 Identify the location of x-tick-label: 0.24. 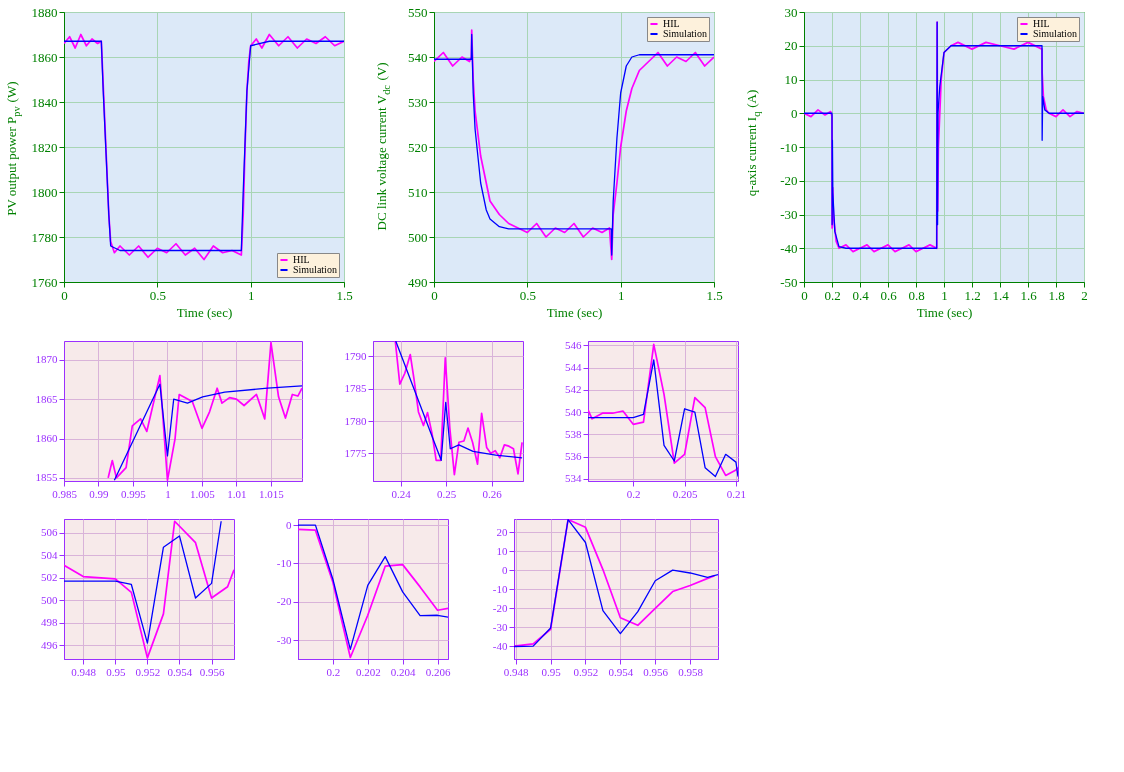
(401, 493).